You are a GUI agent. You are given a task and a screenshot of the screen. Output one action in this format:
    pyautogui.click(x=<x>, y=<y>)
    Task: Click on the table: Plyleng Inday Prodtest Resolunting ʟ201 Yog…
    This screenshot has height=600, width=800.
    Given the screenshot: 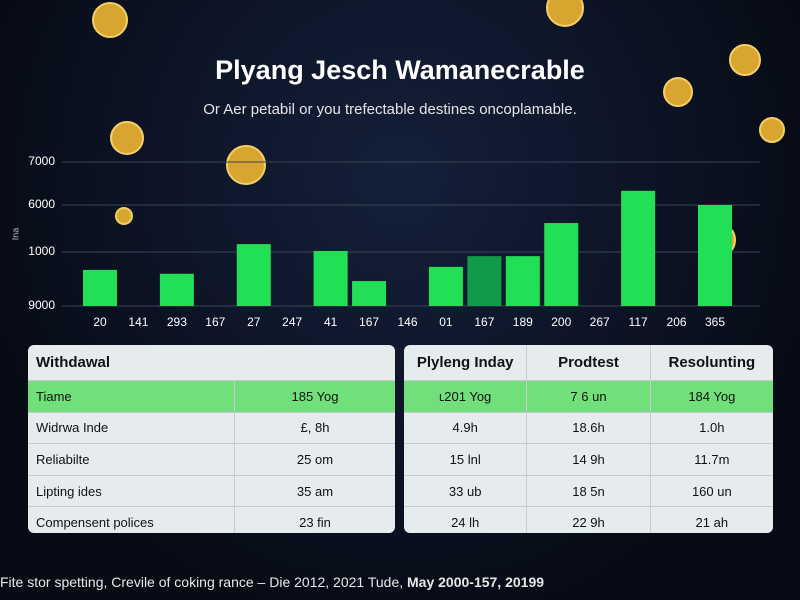 What is the action you would take?
    pyautogui.click(x=588, y=439)
    